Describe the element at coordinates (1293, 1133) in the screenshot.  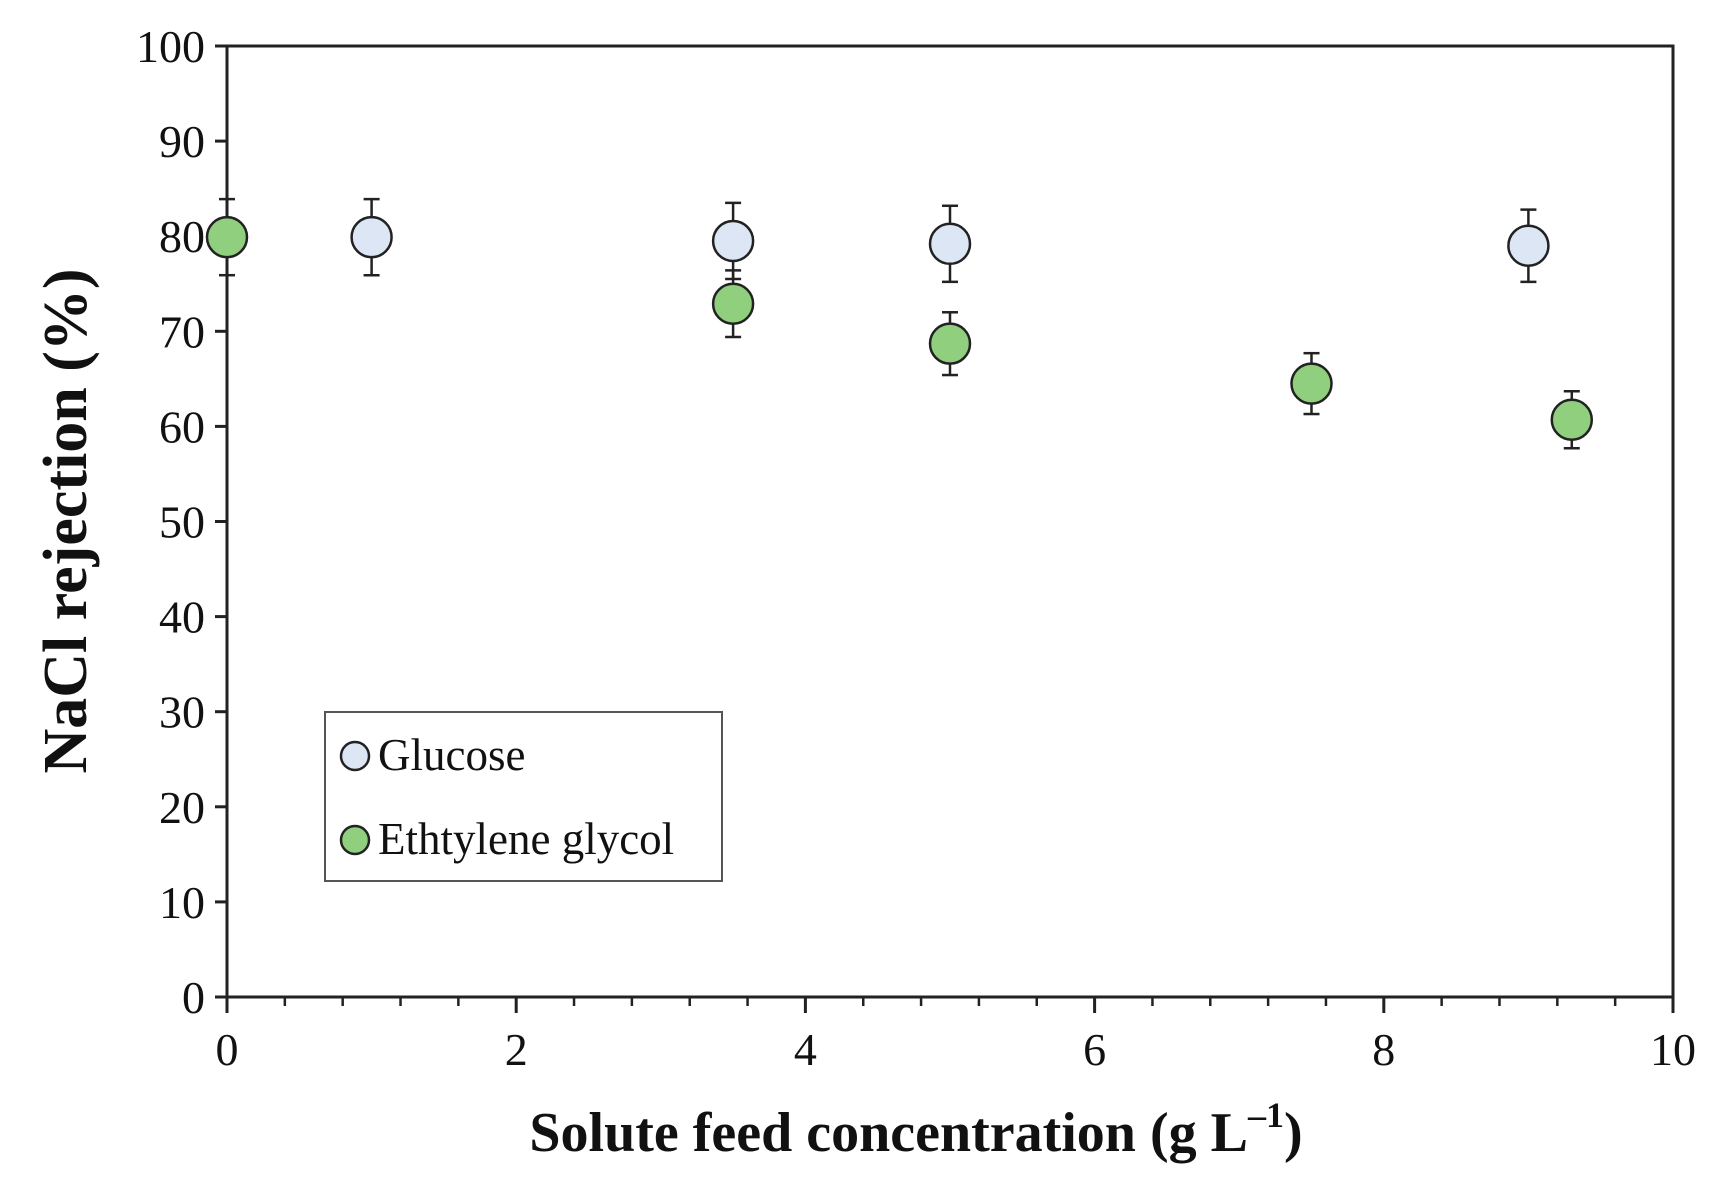
I see `x-axis-title-end: )` at that location.